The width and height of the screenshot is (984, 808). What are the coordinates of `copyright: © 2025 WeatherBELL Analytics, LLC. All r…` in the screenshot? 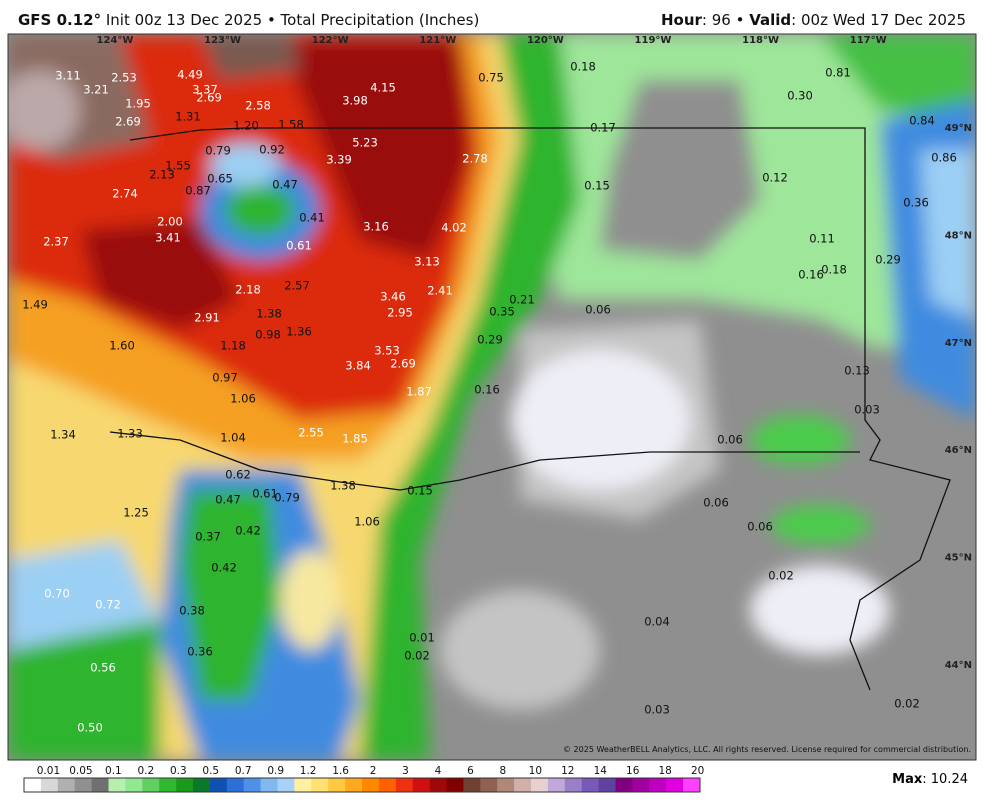 It's located at (767, 749).